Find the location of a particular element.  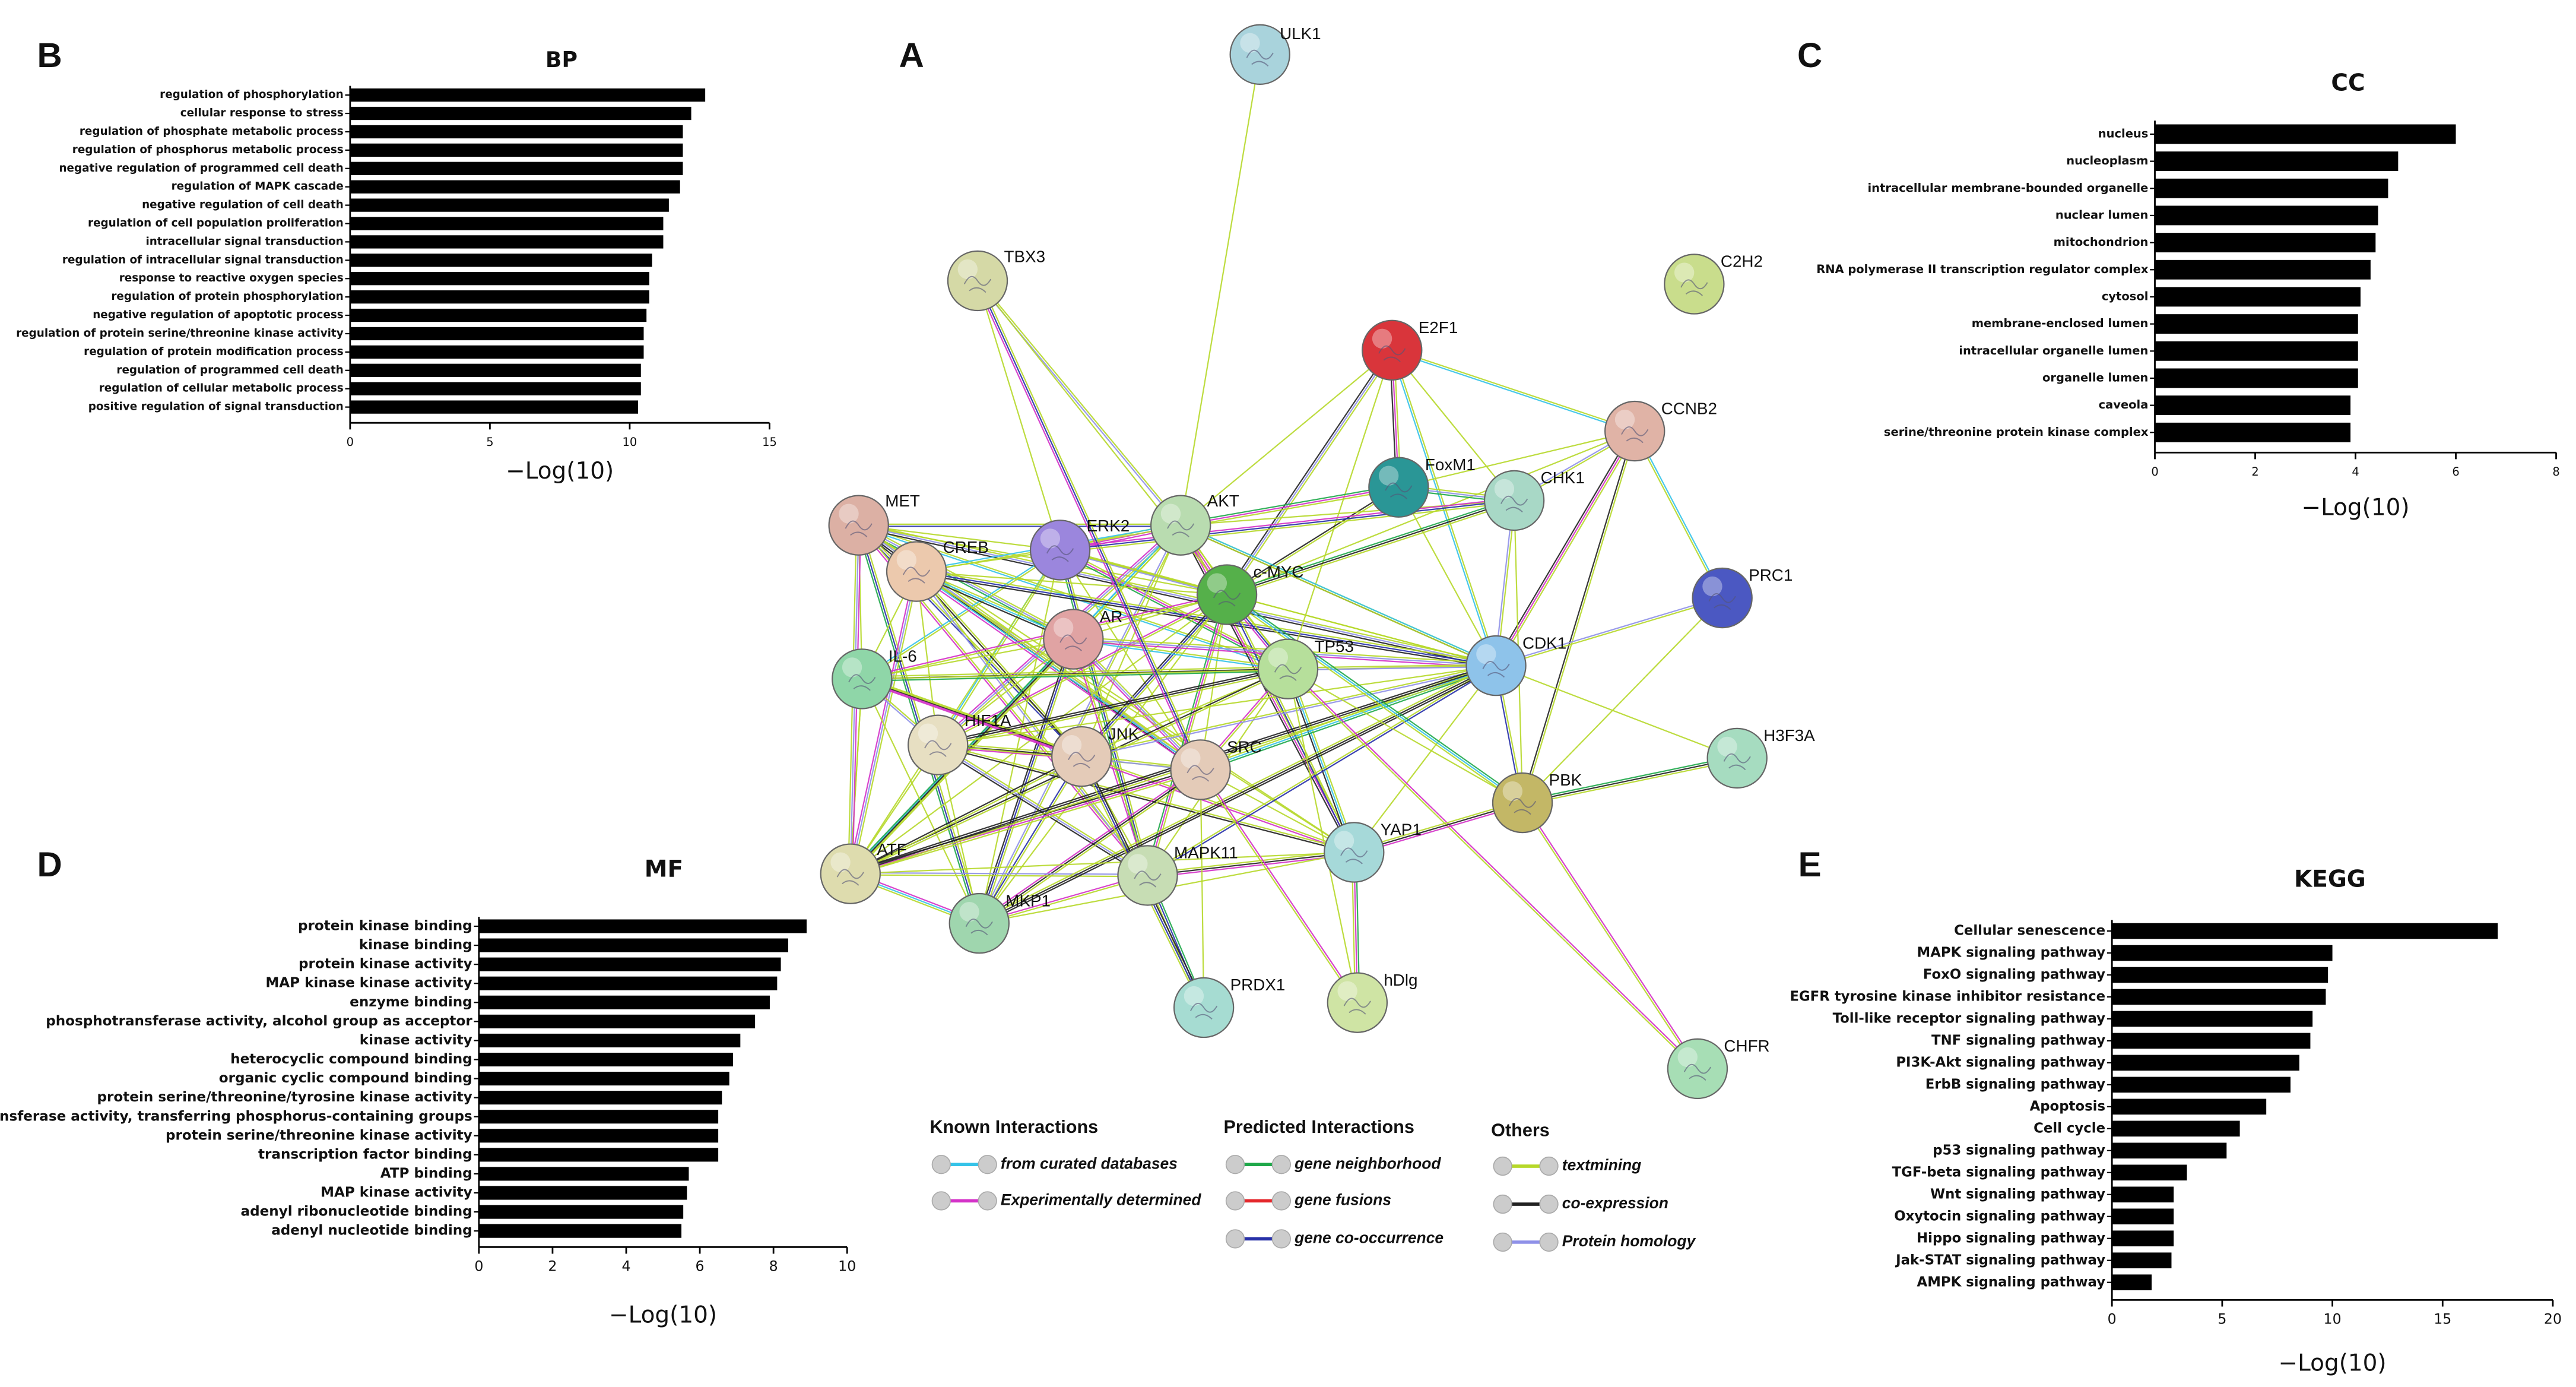

node-label: HIF1A is located at coordinates (988, 720).